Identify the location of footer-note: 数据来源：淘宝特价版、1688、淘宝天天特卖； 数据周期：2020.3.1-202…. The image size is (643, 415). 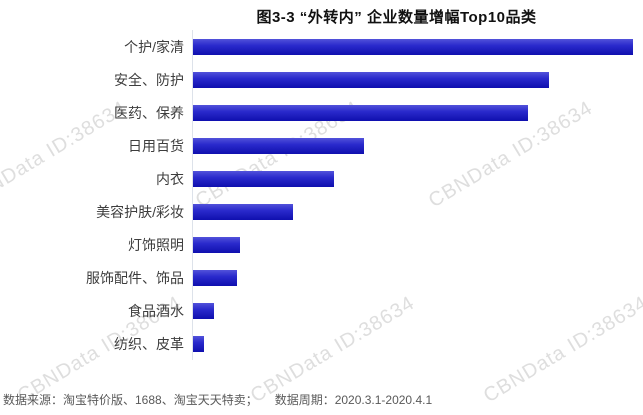
(217, 399).